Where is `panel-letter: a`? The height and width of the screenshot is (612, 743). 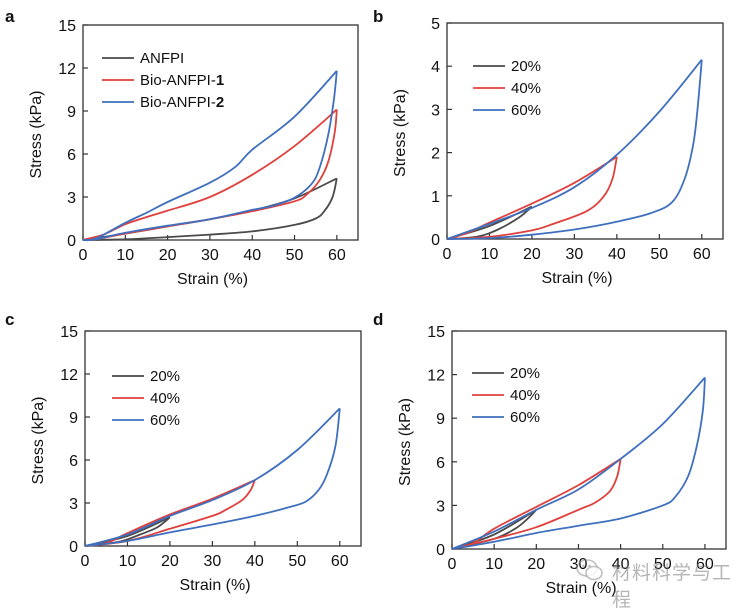 panel-letter: a is located at coordinates (10, 16).